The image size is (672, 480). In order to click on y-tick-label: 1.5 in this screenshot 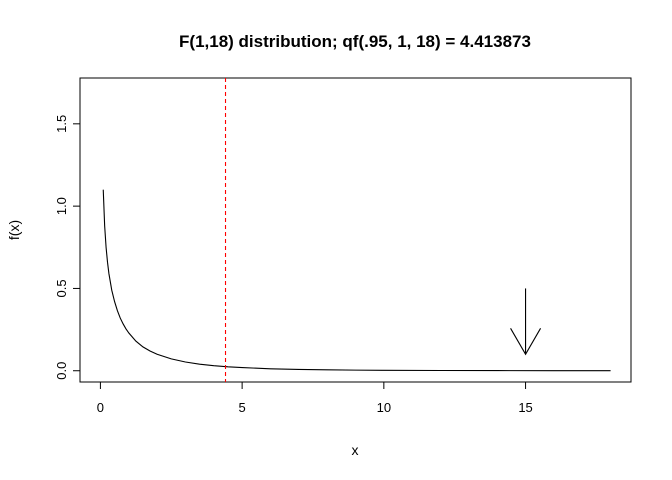, I will do `click(61, 124)`.